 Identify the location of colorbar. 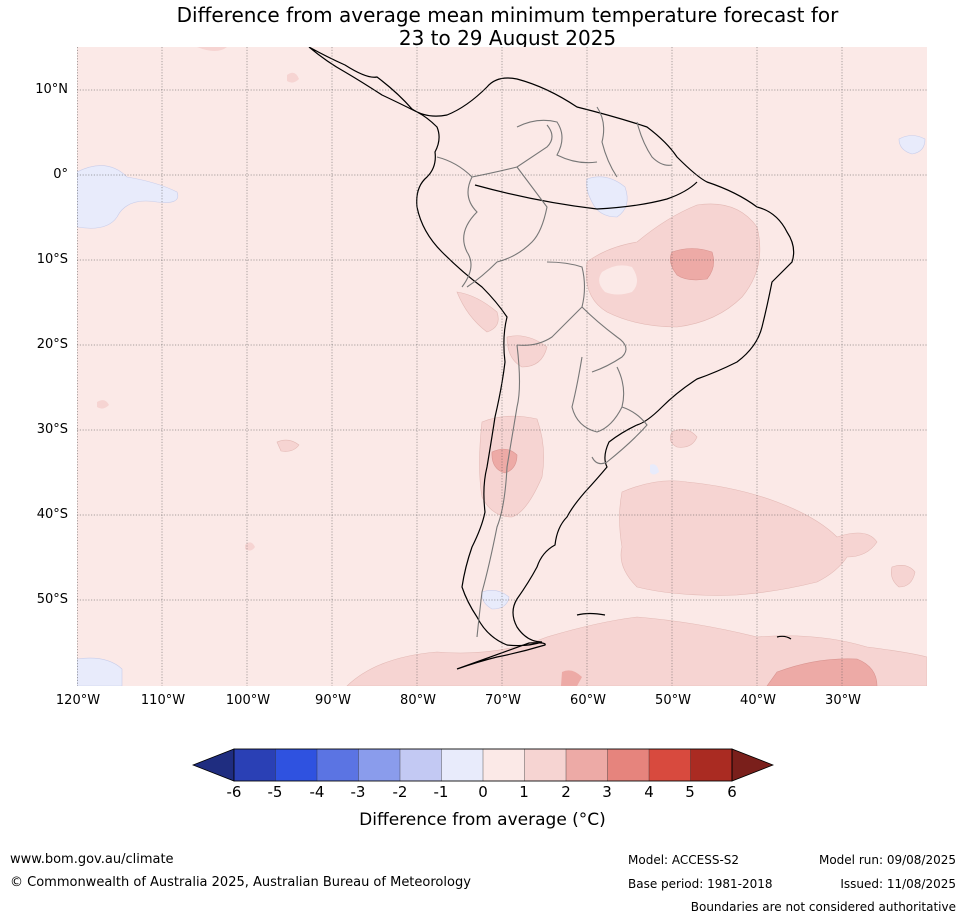
(483, 765).